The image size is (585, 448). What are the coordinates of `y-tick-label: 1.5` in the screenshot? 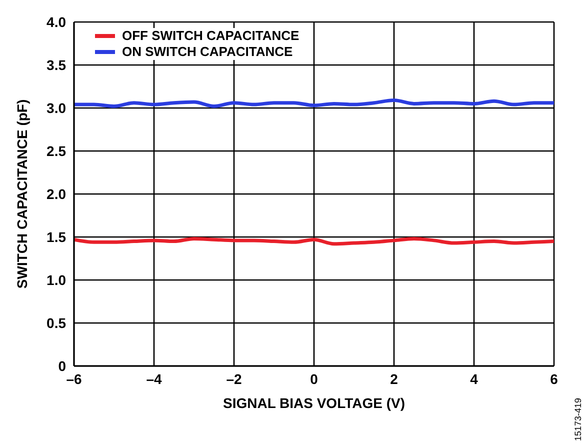 It's located at (56, 236).